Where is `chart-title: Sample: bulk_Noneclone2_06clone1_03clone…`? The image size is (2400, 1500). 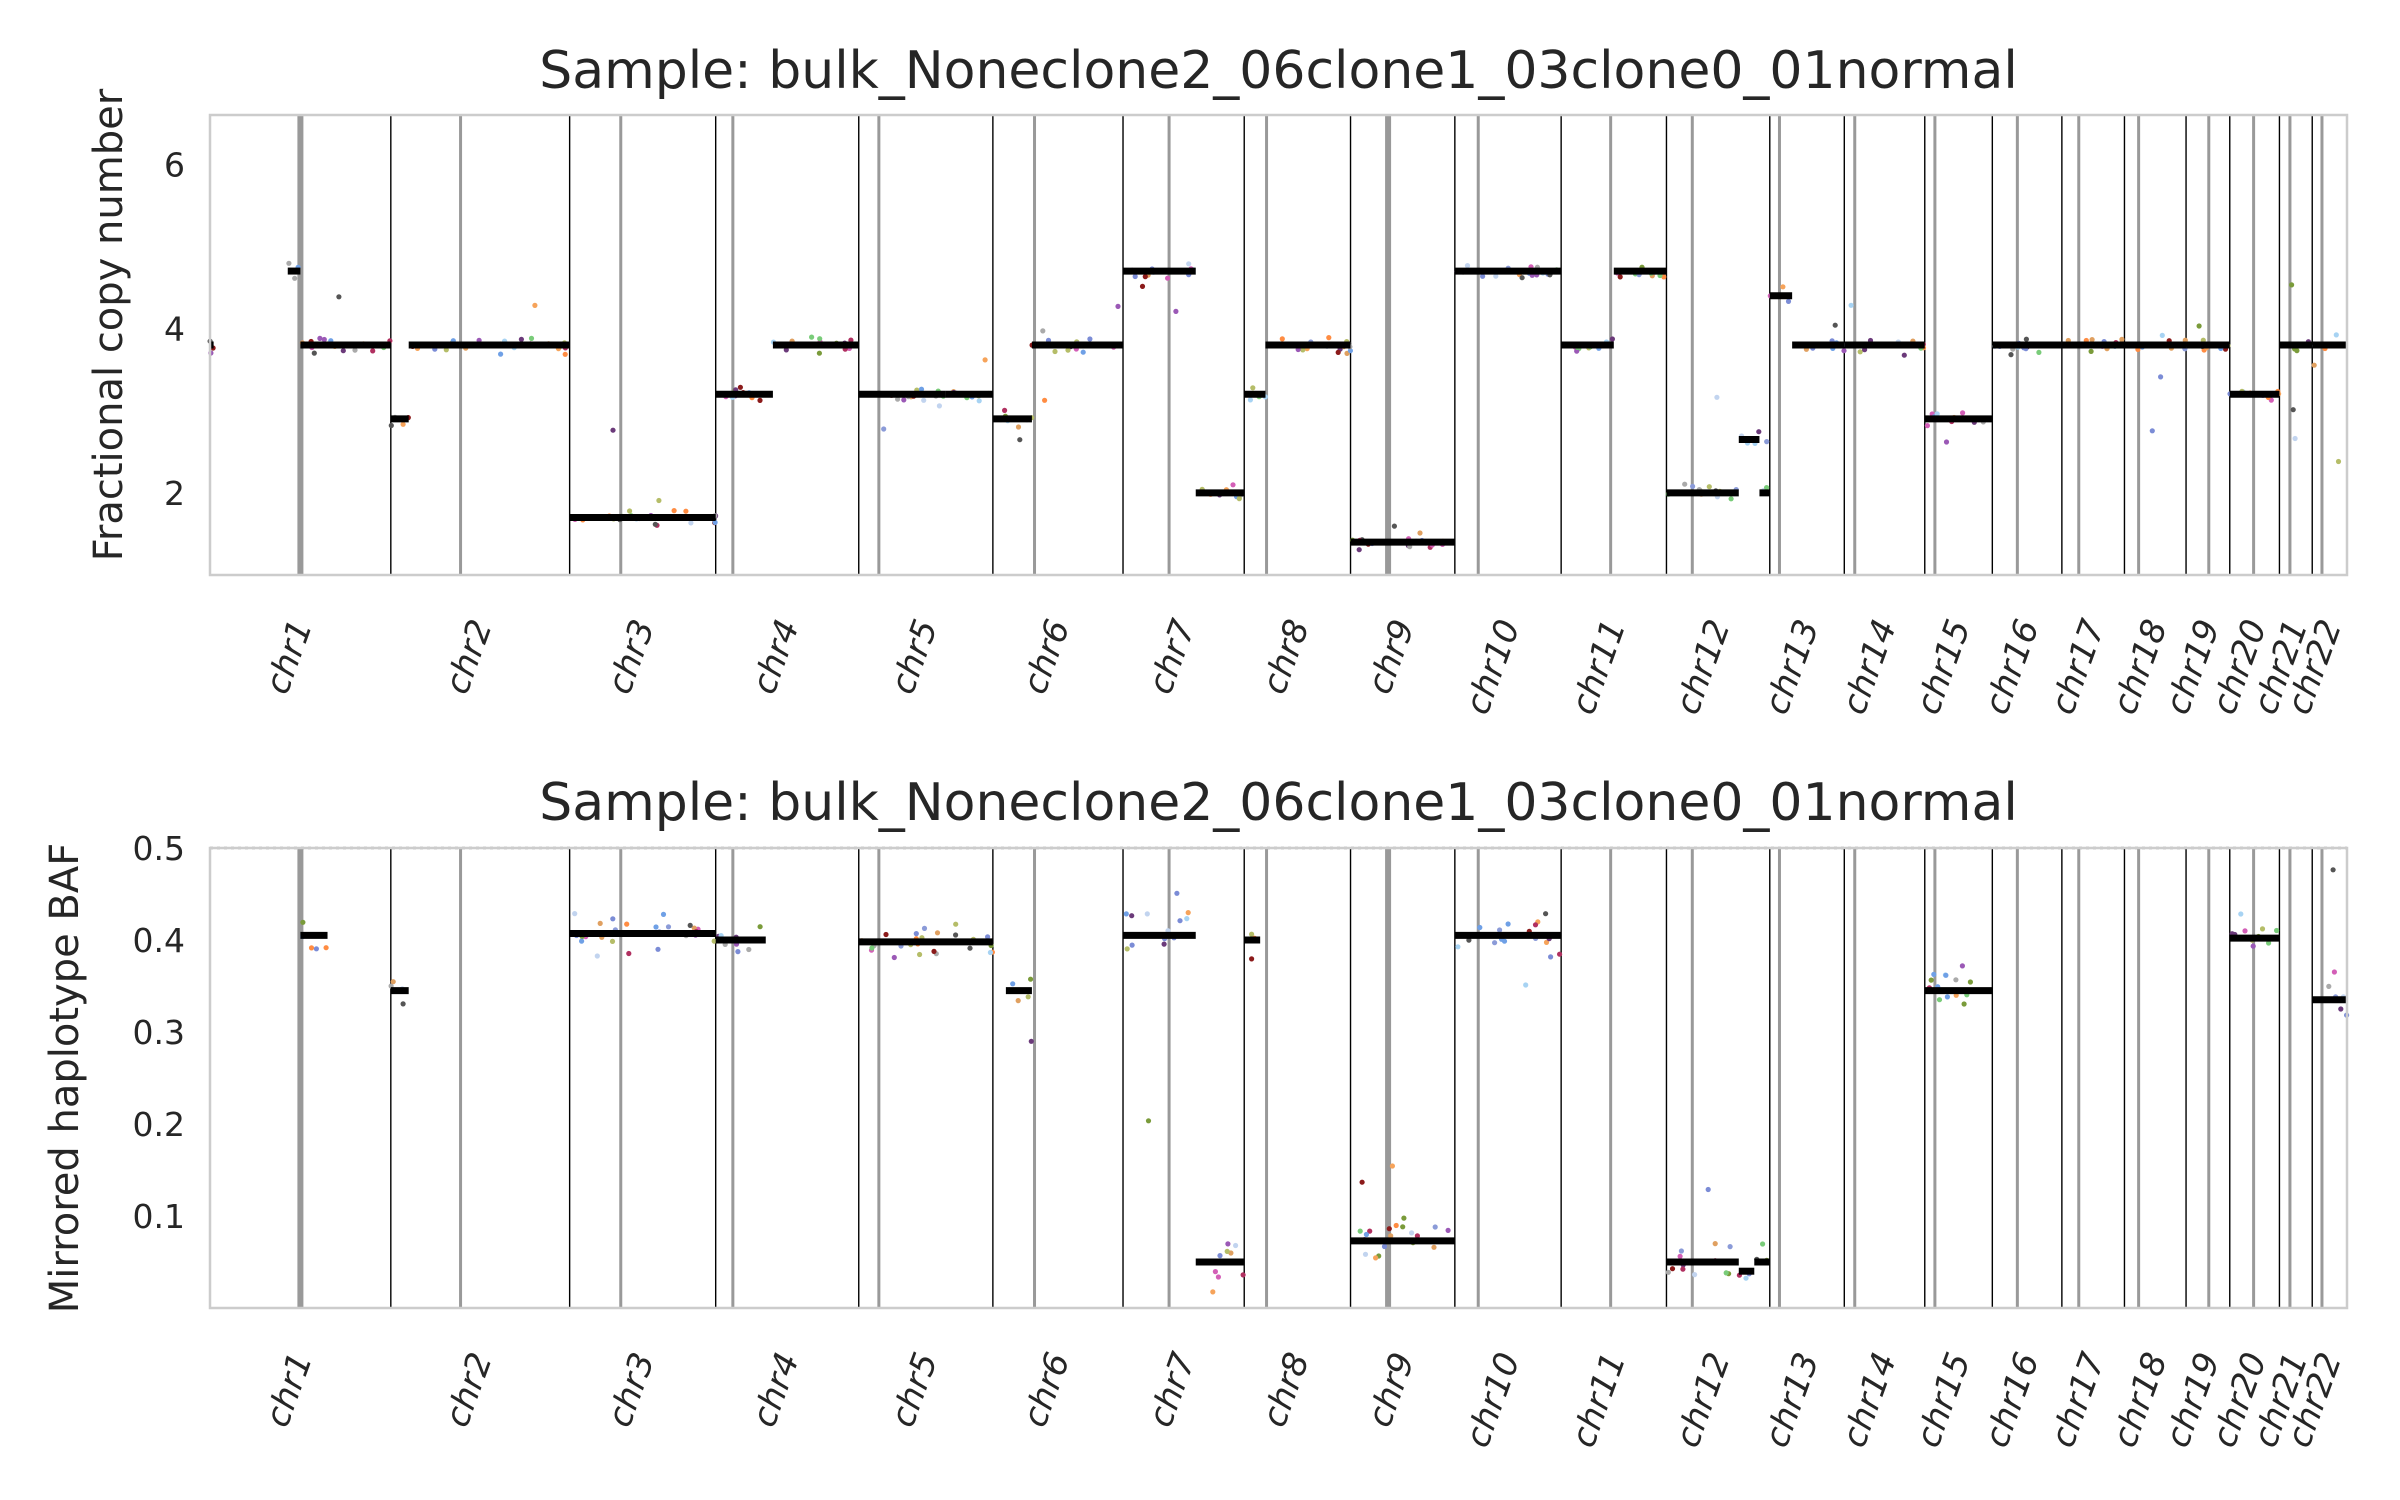 chart-title: Sample: bulk_Noneclone2_06clone1_03clone… is located at coordinates (1278, 71).